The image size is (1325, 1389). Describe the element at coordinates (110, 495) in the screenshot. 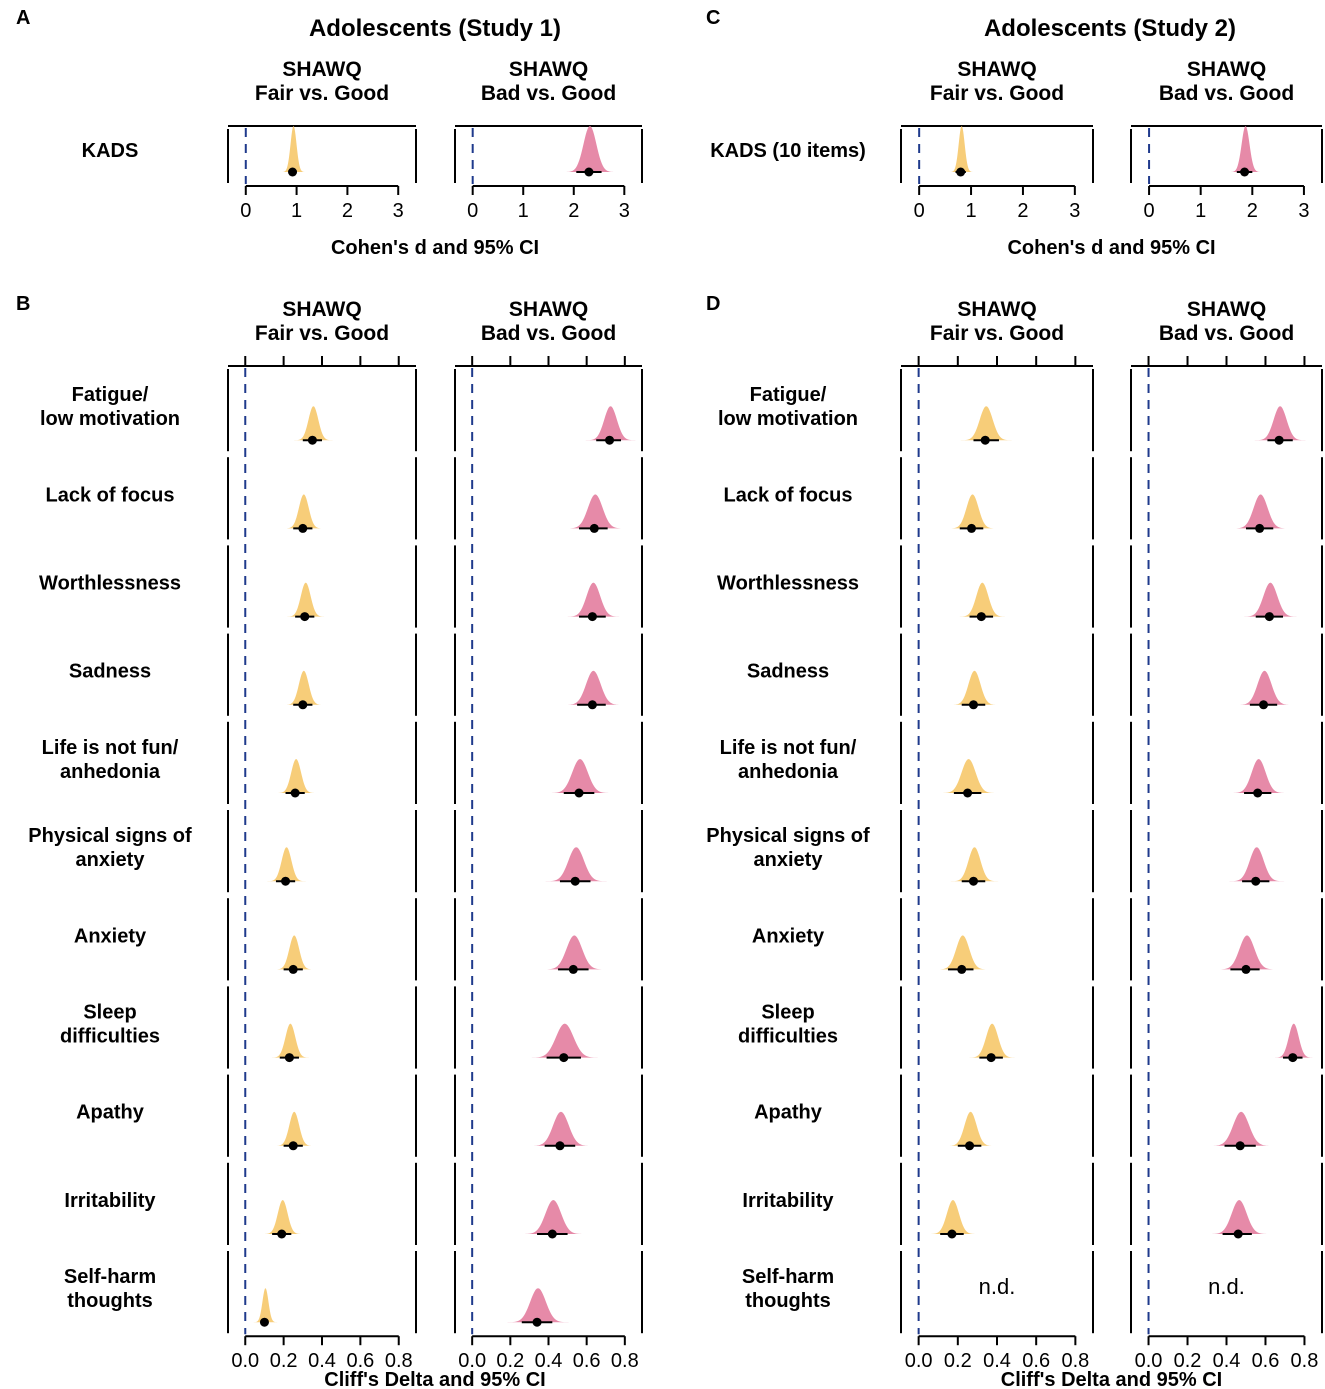

I see `row-label: Lack of focus` at that location.